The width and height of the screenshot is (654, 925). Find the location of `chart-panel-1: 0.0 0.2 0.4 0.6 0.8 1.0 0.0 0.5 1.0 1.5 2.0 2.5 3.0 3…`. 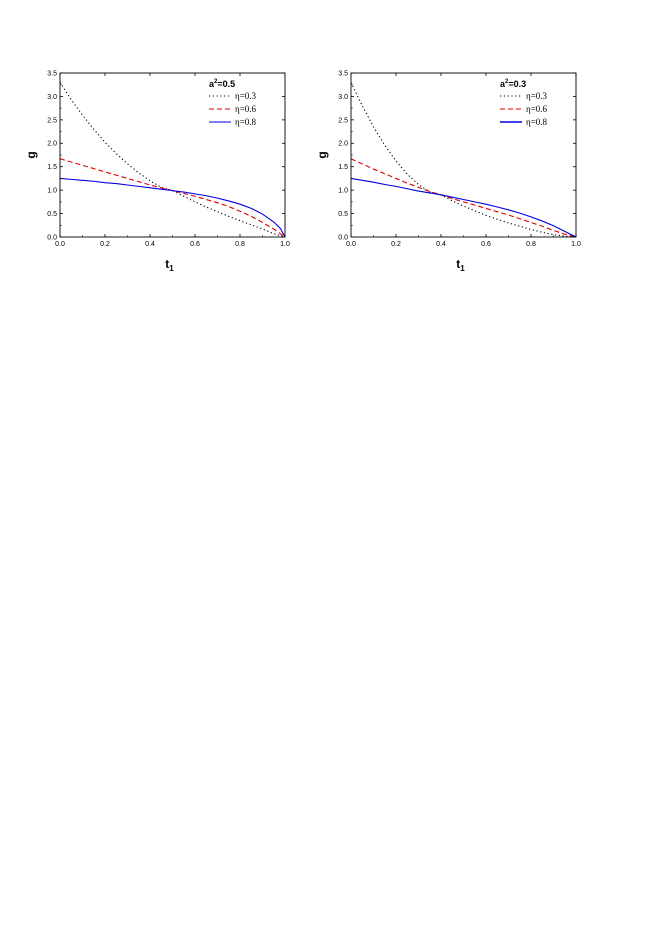

chart-panel-1: 0.0 0.2 0.4 0.6 0.8 1.0 0.0 0.5 1.0 1.5 2.0 2.5 3.0 3… is located at coordinates (157, 171).